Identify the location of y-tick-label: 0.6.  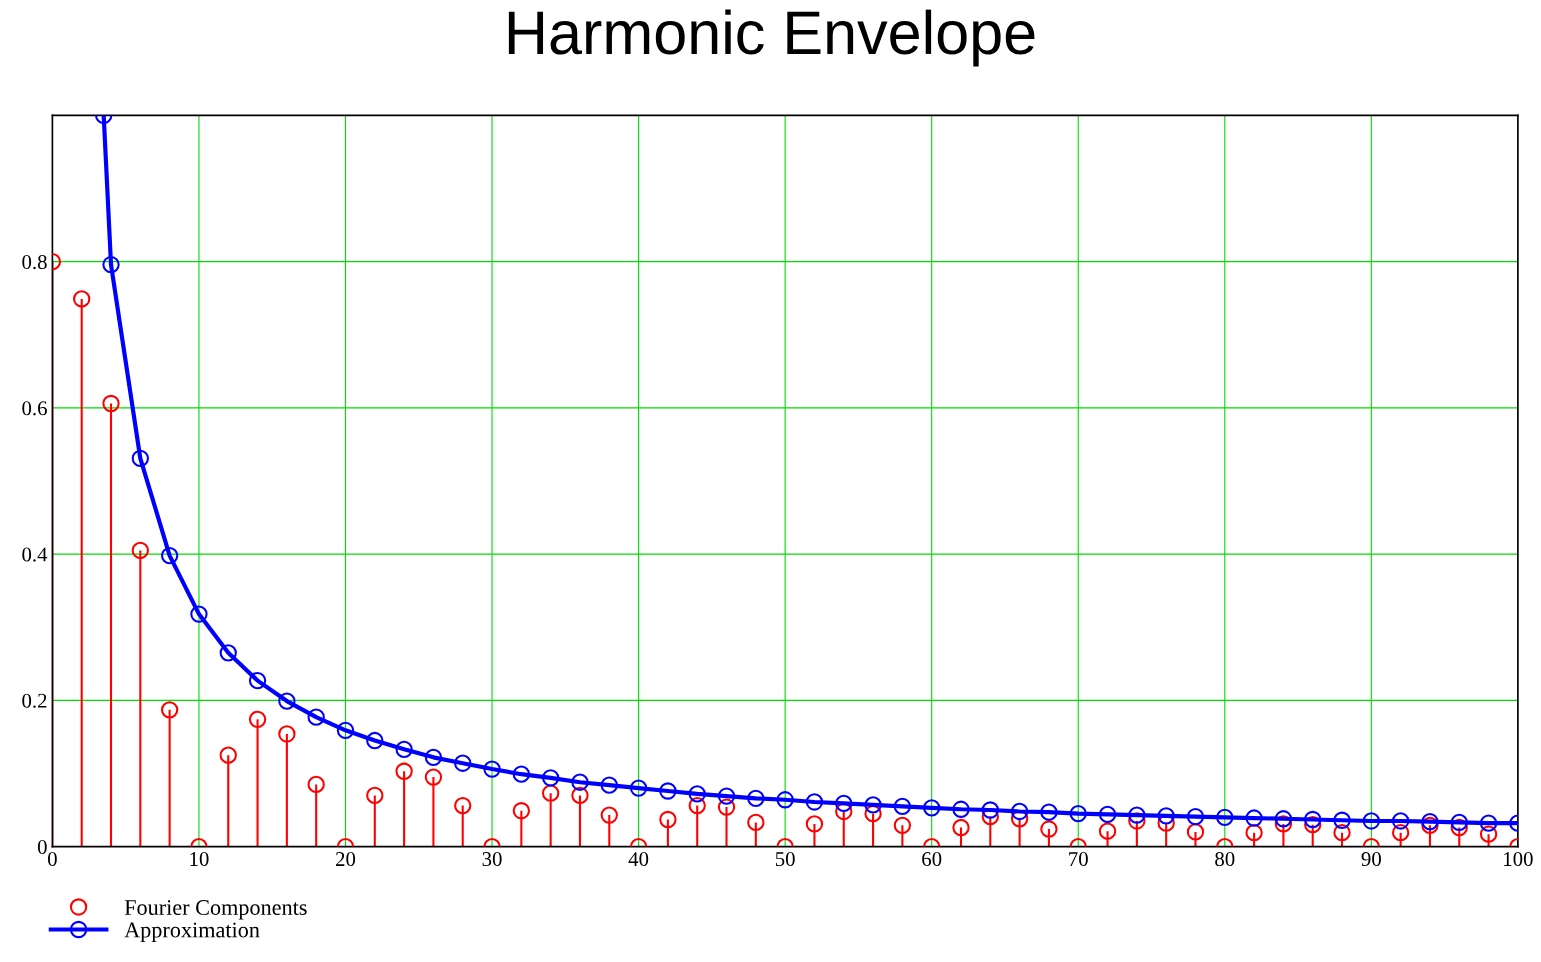
(34, 408).